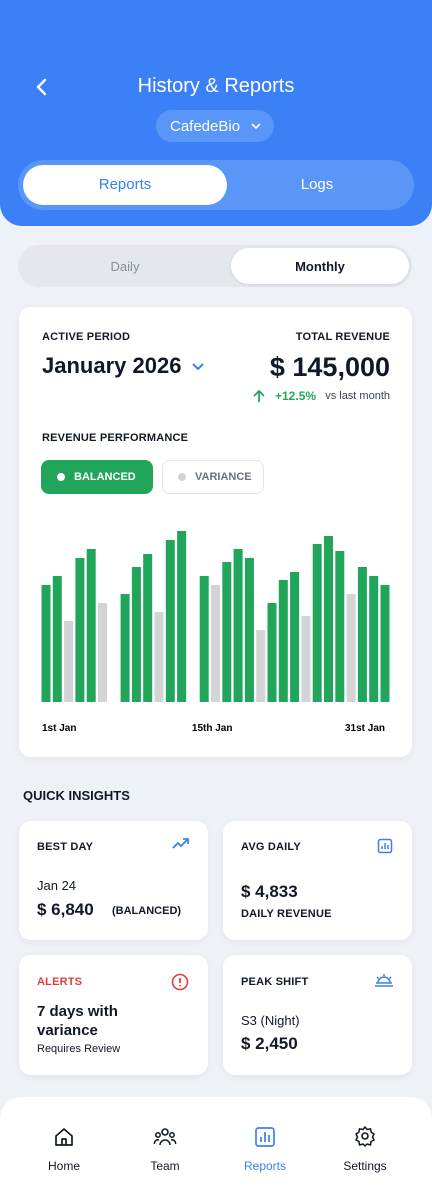 The width and height of the screenshot is (432, 1197). What do you see at coordinates (165, 1137) in the screenshot?
I see `team-icon` at bounding box center [165, 1137].